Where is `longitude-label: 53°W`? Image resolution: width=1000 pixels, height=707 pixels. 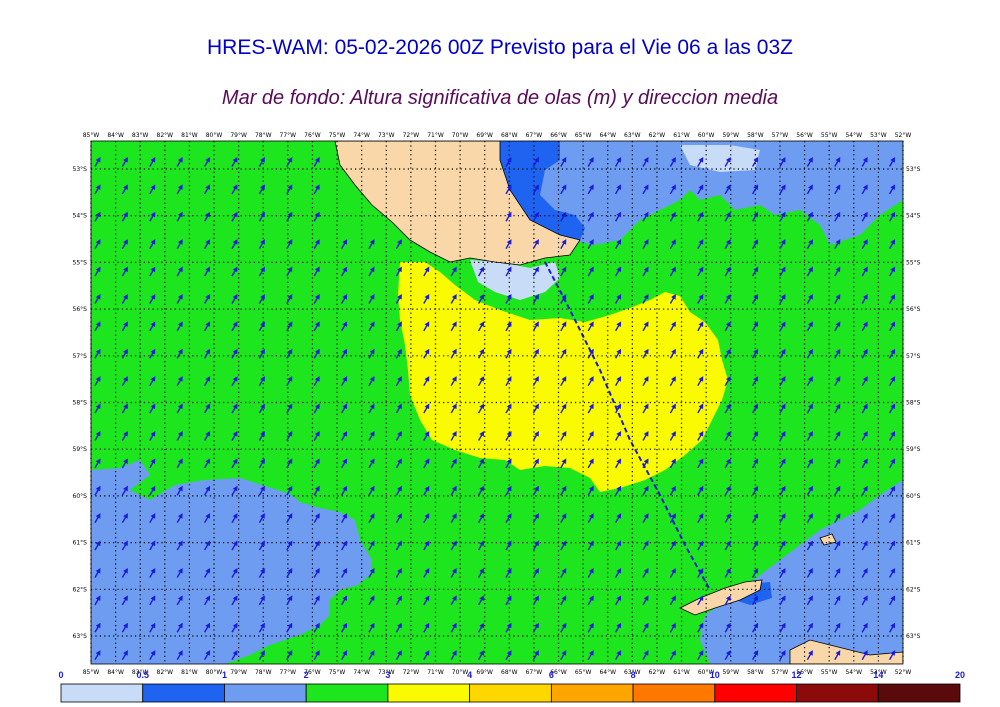
longitude-label: 53°W is located at coordinates (878, 135).